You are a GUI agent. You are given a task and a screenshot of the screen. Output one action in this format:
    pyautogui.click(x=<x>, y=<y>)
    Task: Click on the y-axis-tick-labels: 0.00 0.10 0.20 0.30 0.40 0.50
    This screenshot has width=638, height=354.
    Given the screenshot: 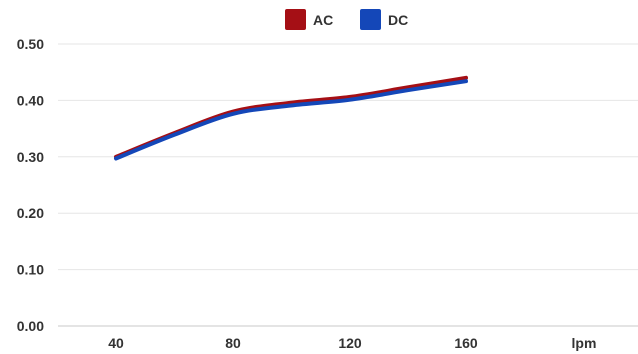 What is the action you would take?
    pyautogui.click(x=30, y=185)
    